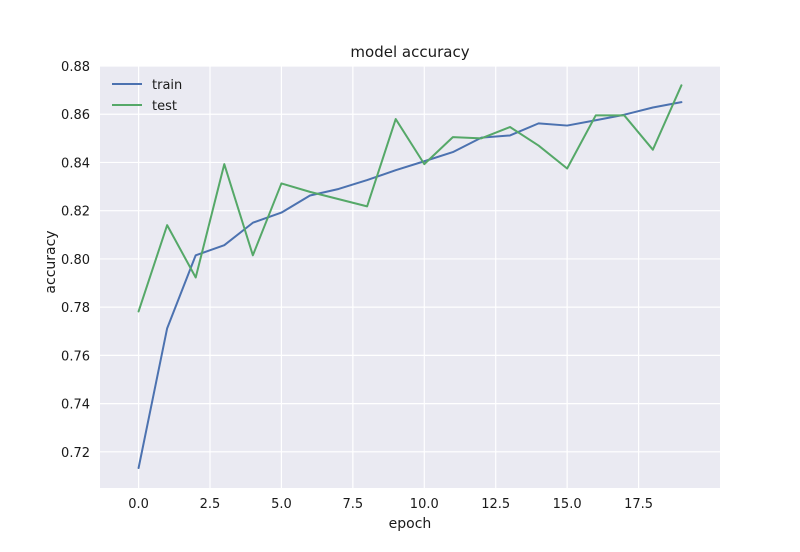 Image resolution: width=800 pixels, height=552 pixels. I want to click on x-tick-label: 7.5, so click(353, 504).